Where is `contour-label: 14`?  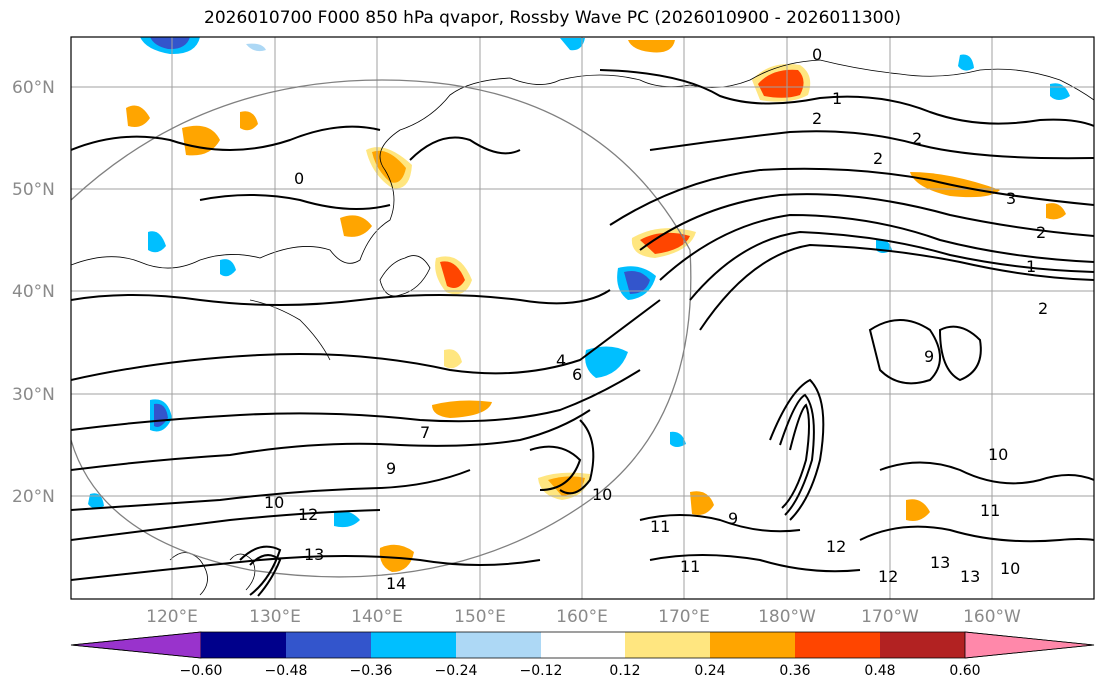
contour-label: 14 is located at coordinates (396, 583).